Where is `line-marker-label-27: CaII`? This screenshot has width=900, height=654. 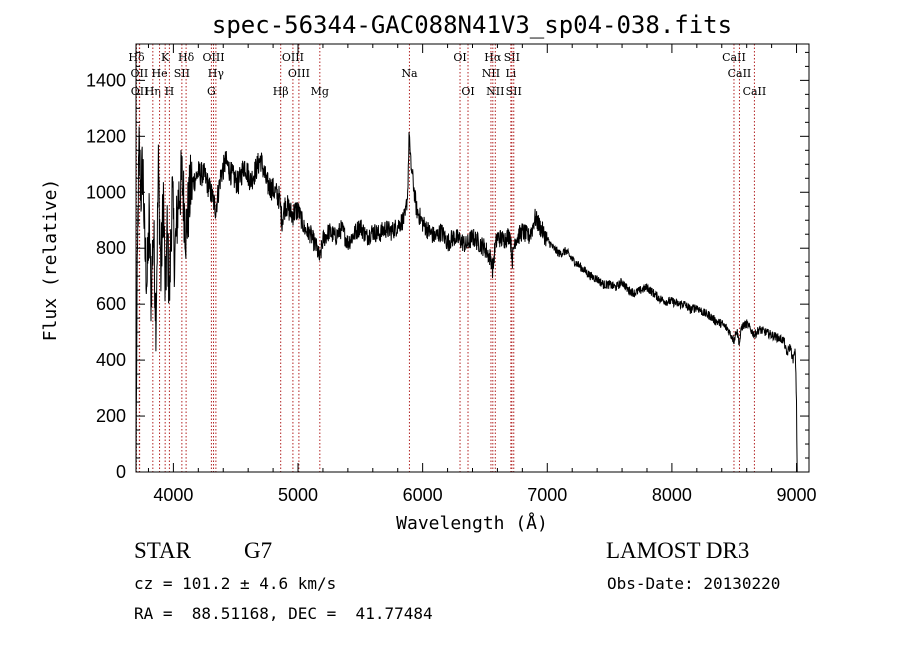 line-marker-label-27: CaII is located at coordinates (755, 91).